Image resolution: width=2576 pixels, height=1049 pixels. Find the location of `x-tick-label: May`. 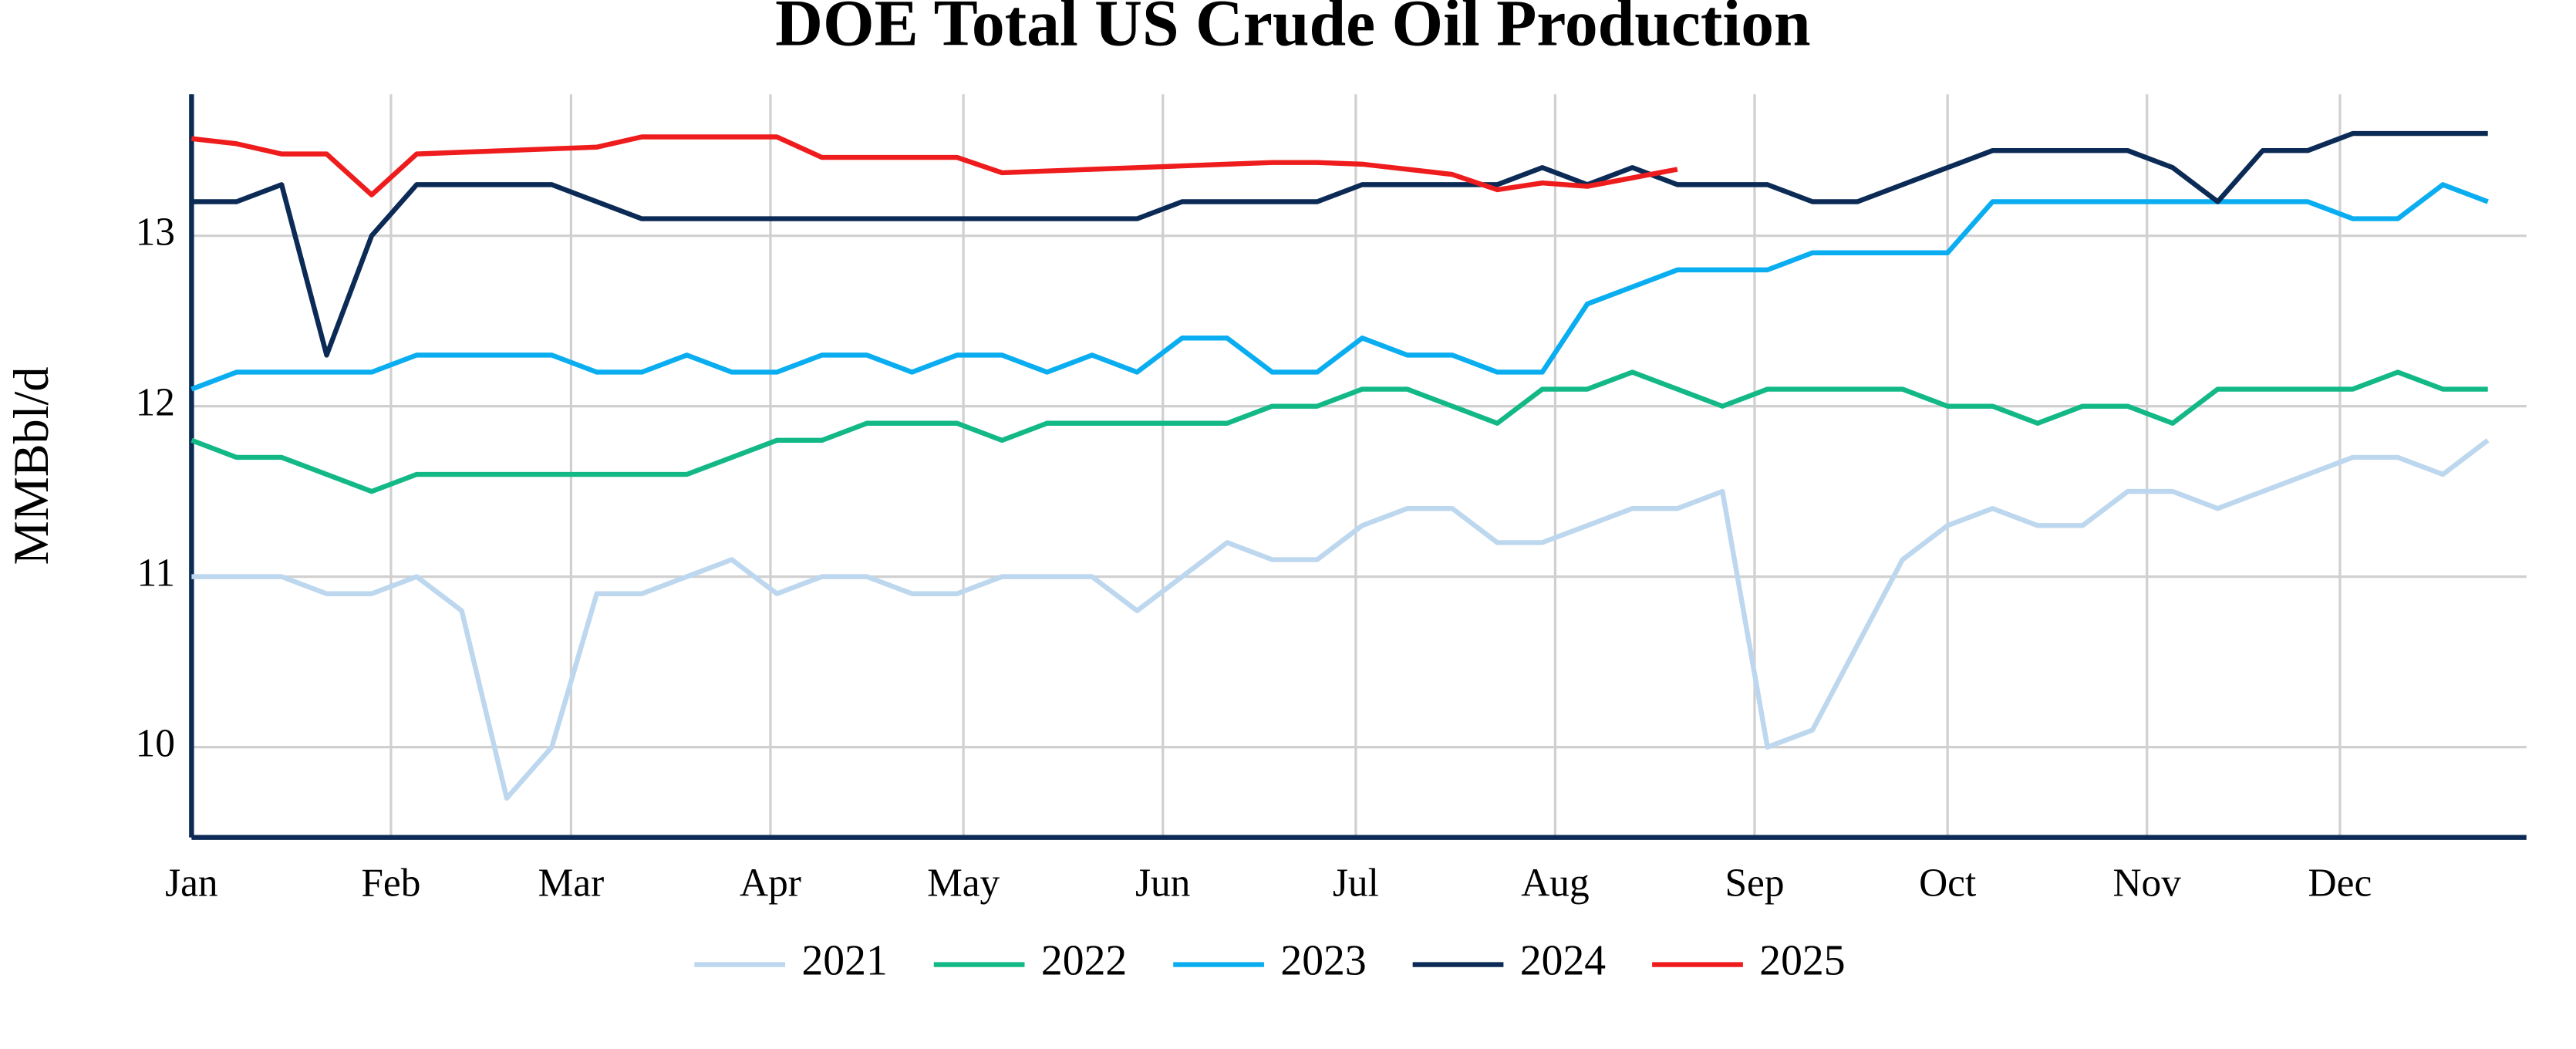

x-tick-label: May is located at coordinates (963, 884).